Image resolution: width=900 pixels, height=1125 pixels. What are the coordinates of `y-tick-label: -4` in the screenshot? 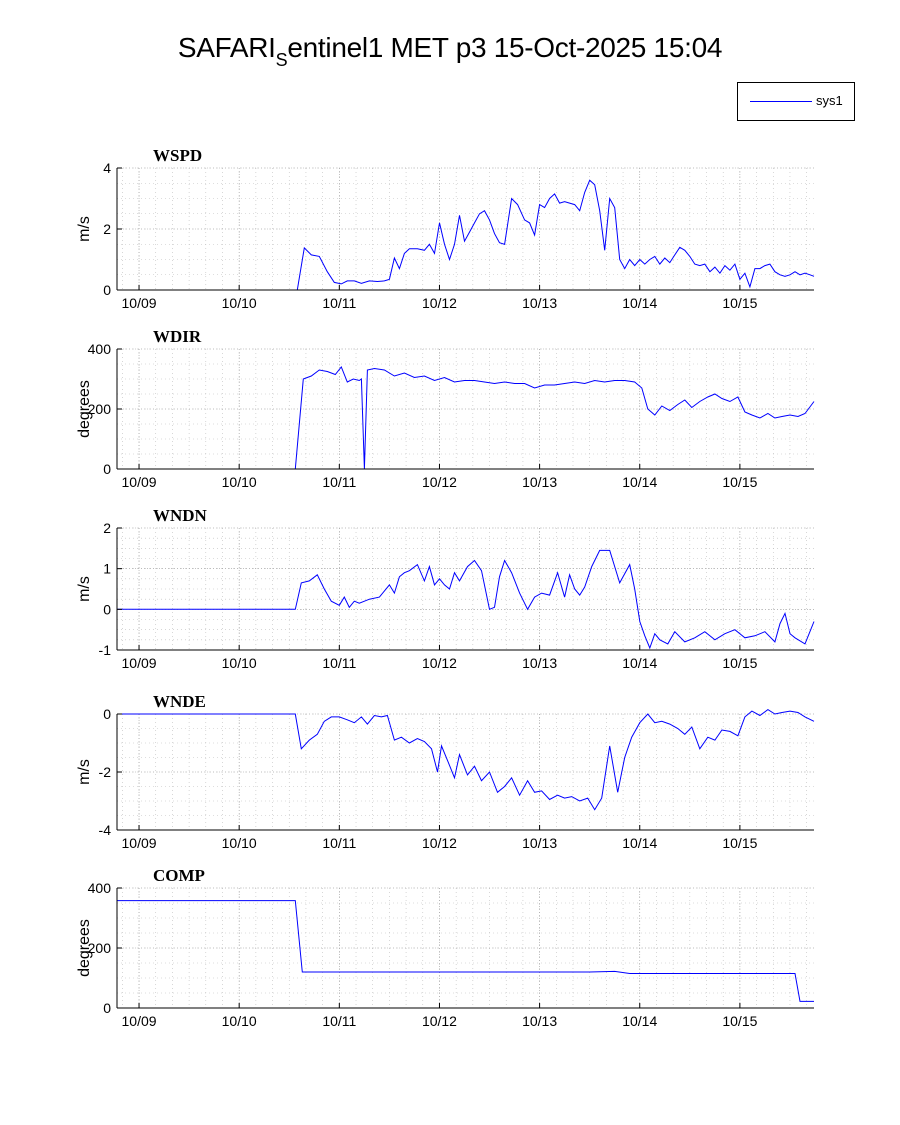 It's located at (105, 830).